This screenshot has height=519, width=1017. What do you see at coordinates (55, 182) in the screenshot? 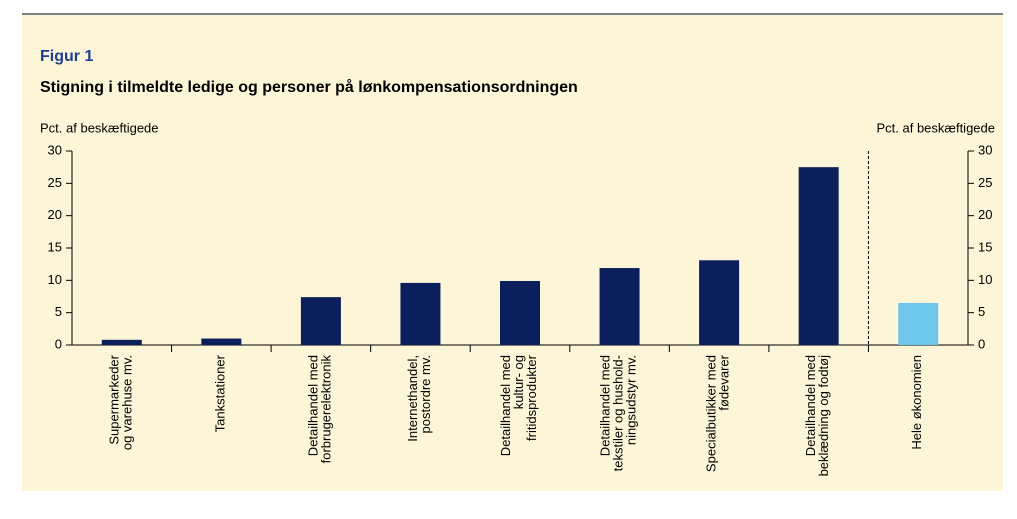
I see `y-tick-label: 25` at bounding box center [55, 182].